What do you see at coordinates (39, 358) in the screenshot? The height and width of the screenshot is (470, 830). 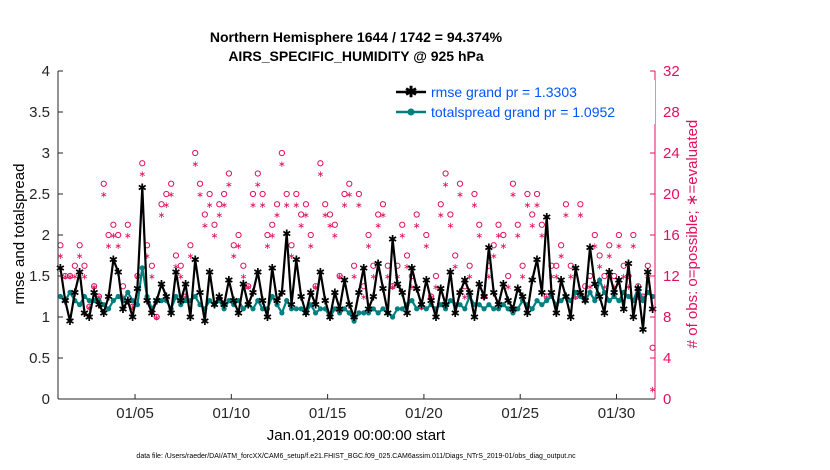 I see `y-left-tick-label: 0.5` at bounding box center [39, 358].